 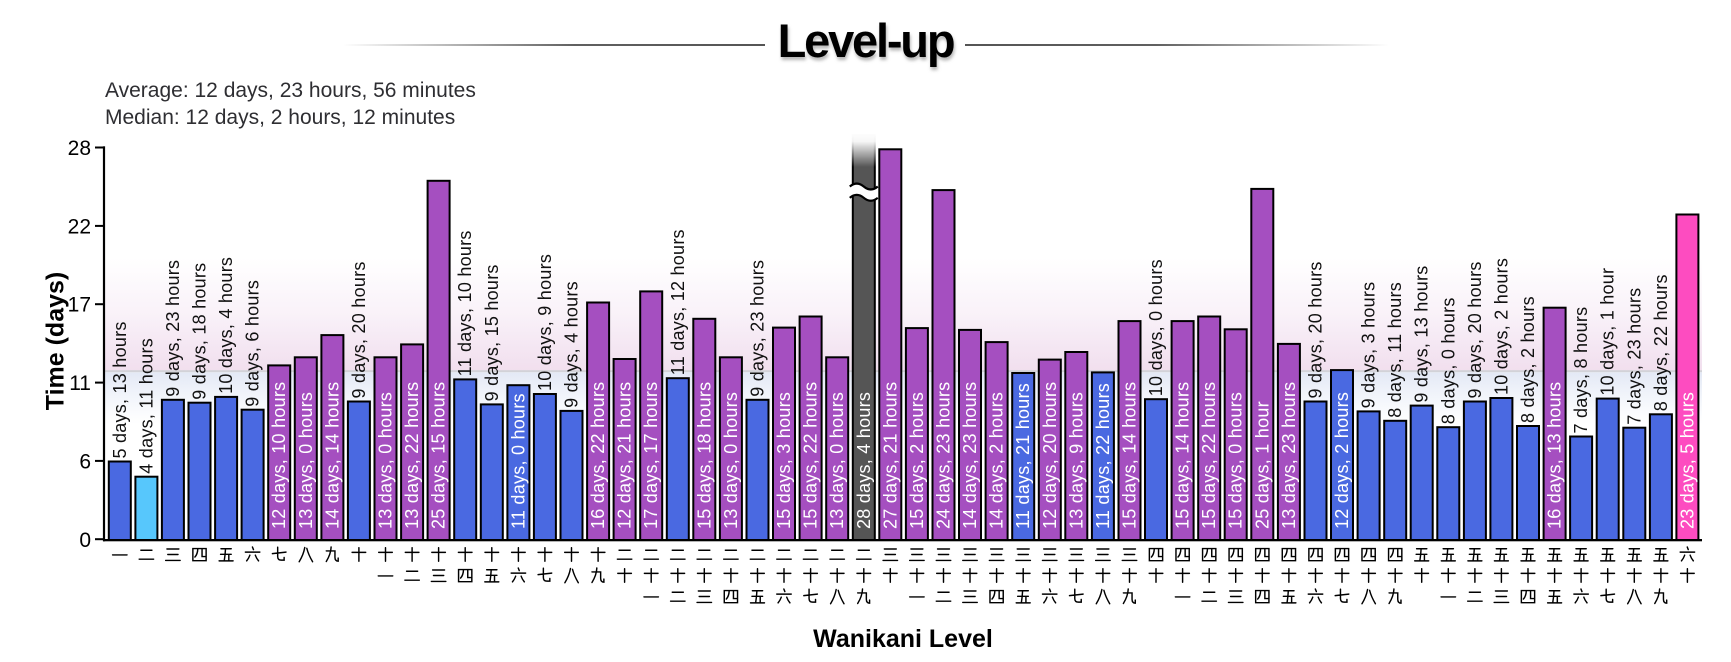 I want to click on svg-text: 8 days, 0 hours, so click(x=1448, y=360).